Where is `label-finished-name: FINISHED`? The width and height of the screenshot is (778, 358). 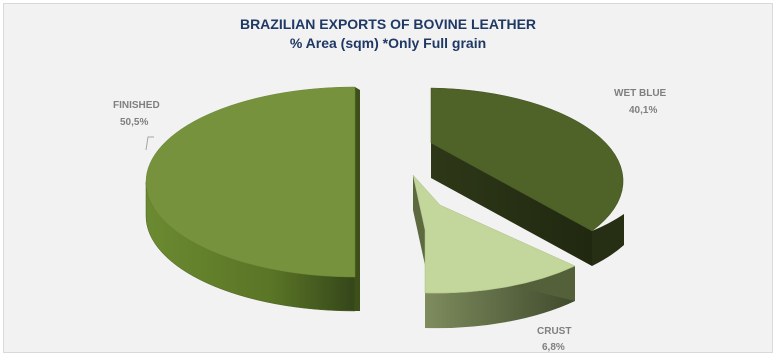 label-finished-name: FINISHED is located at coordinates (136, 105).